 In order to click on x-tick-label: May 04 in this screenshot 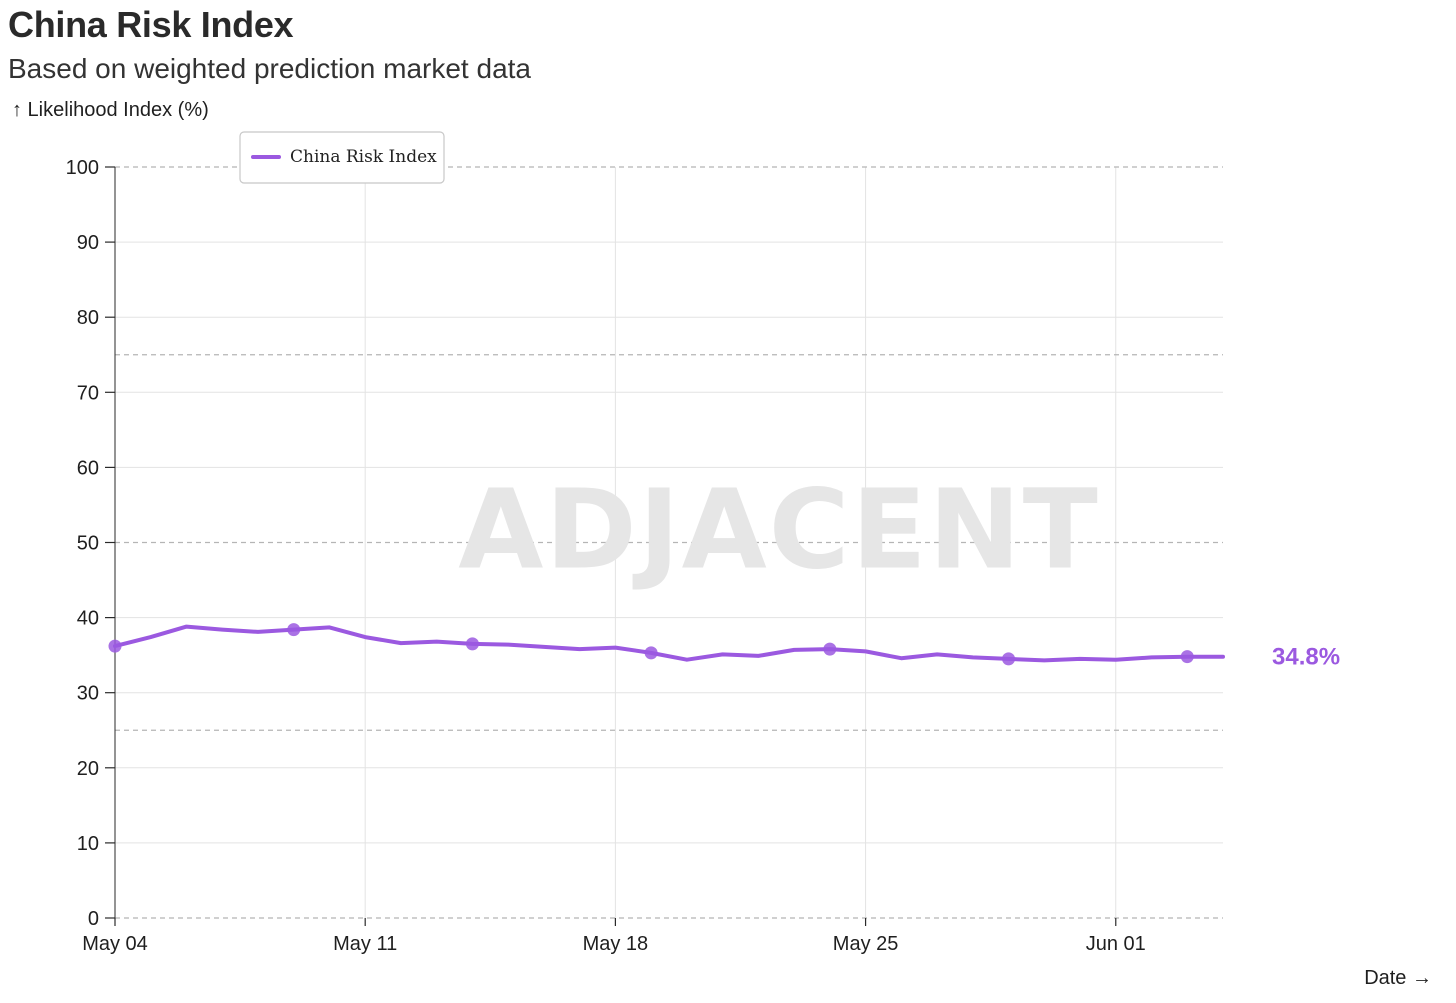, I will do `click(115, 944)`.